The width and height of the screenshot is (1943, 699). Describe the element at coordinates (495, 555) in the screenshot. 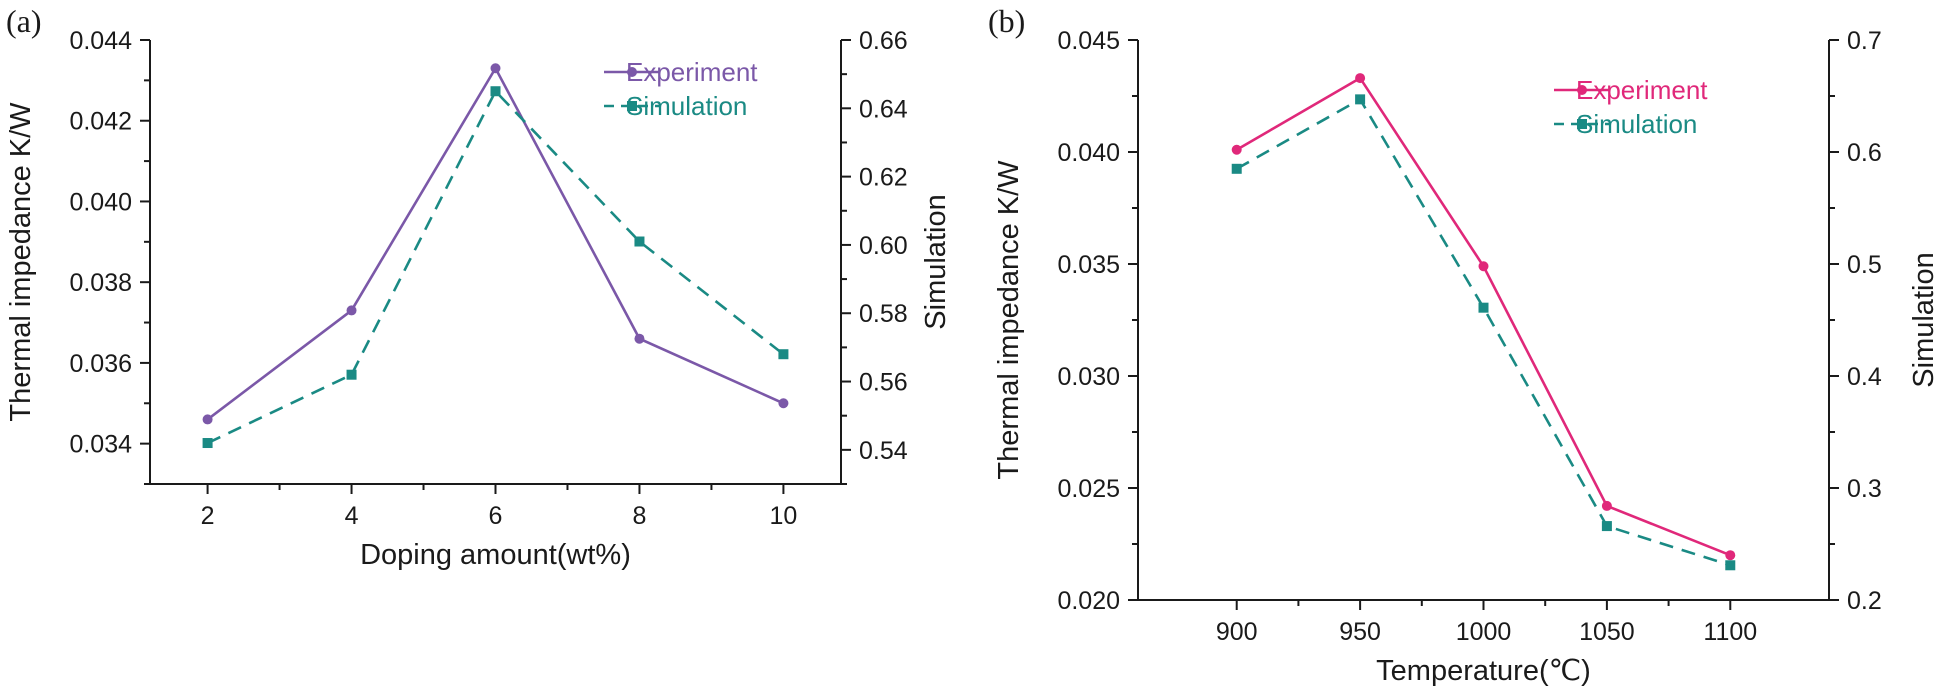

I see `x-axis-title: Doping amount(wt%)` at that location.